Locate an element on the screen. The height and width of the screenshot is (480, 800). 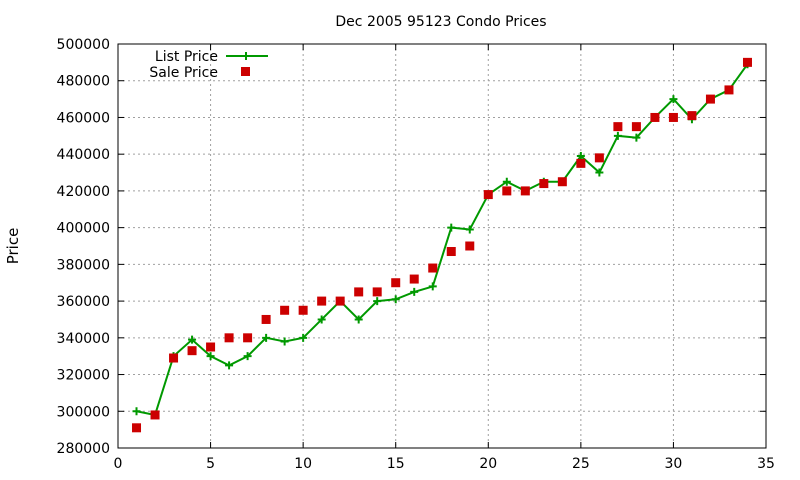
y-tick-label: 480000 is located at coordinates (83, 82).